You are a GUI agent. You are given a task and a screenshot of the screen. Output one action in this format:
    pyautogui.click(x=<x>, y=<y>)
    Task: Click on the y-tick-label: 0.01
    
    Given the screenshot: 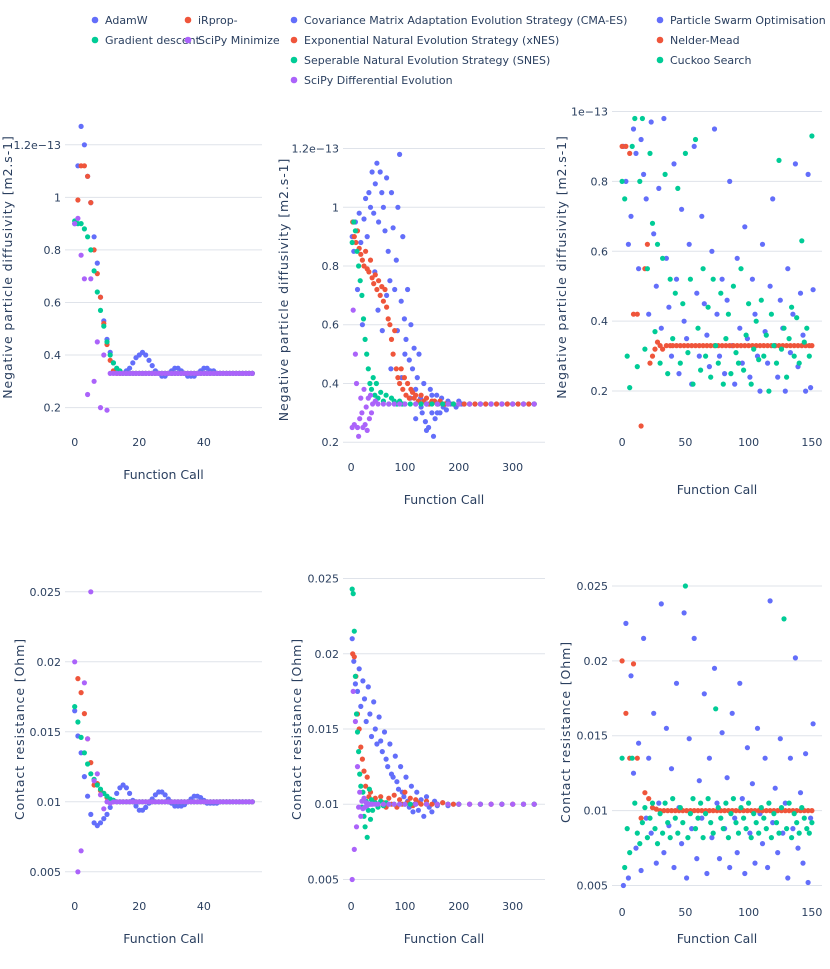 What is the action you would take?
    pyautogui.click(x=49, y=802)
    